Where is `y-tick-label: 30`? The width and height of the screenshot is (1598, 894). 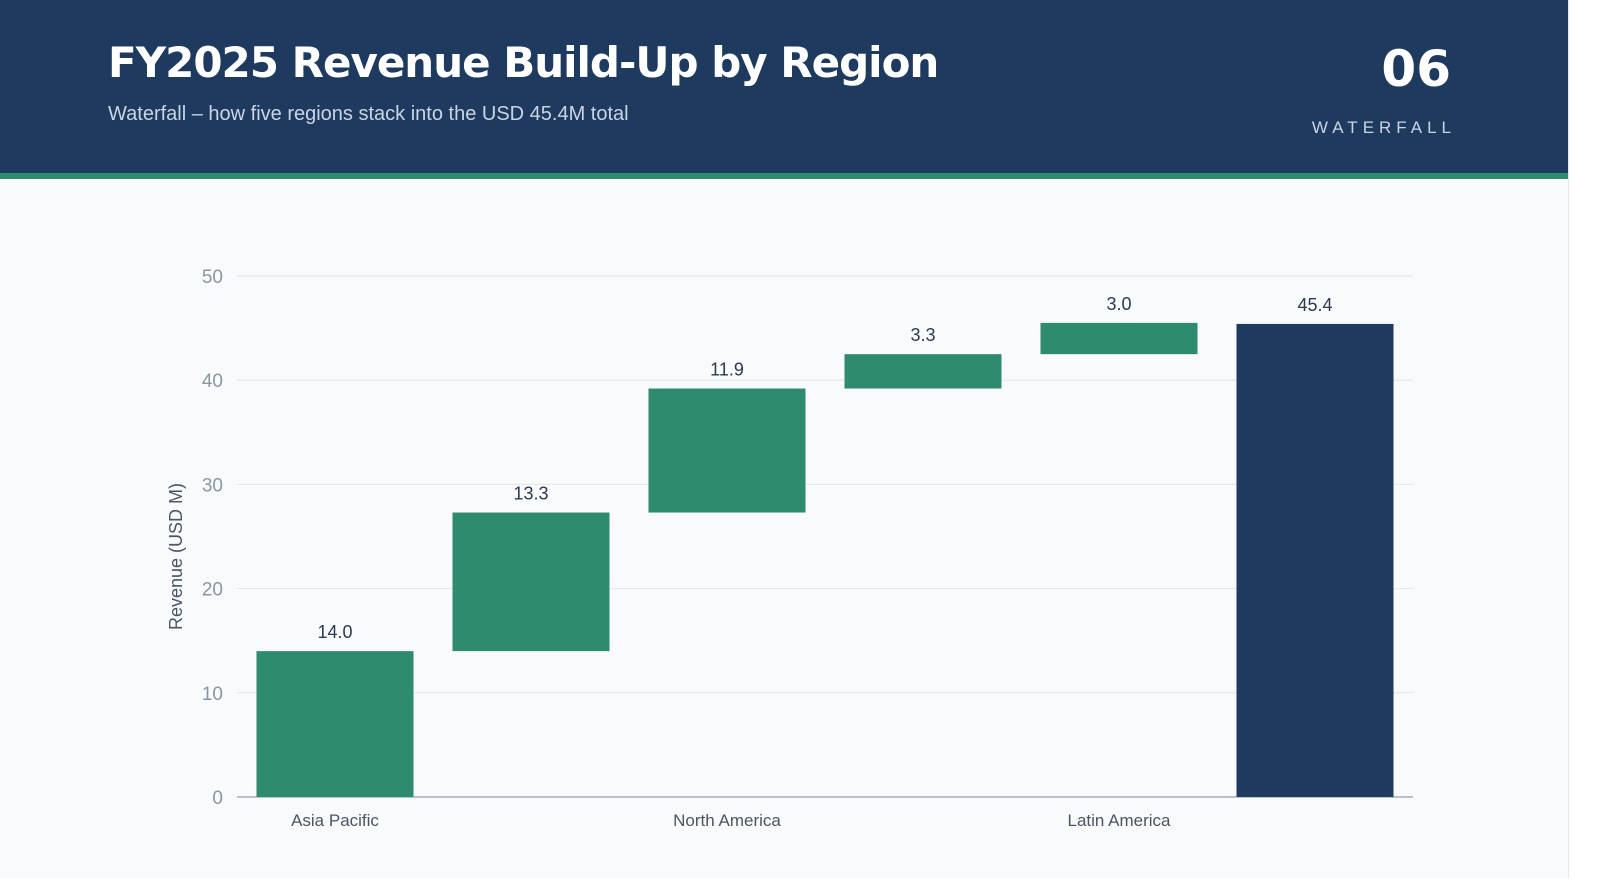 y-tick-label: 30 is located at coordinates (212, 485).